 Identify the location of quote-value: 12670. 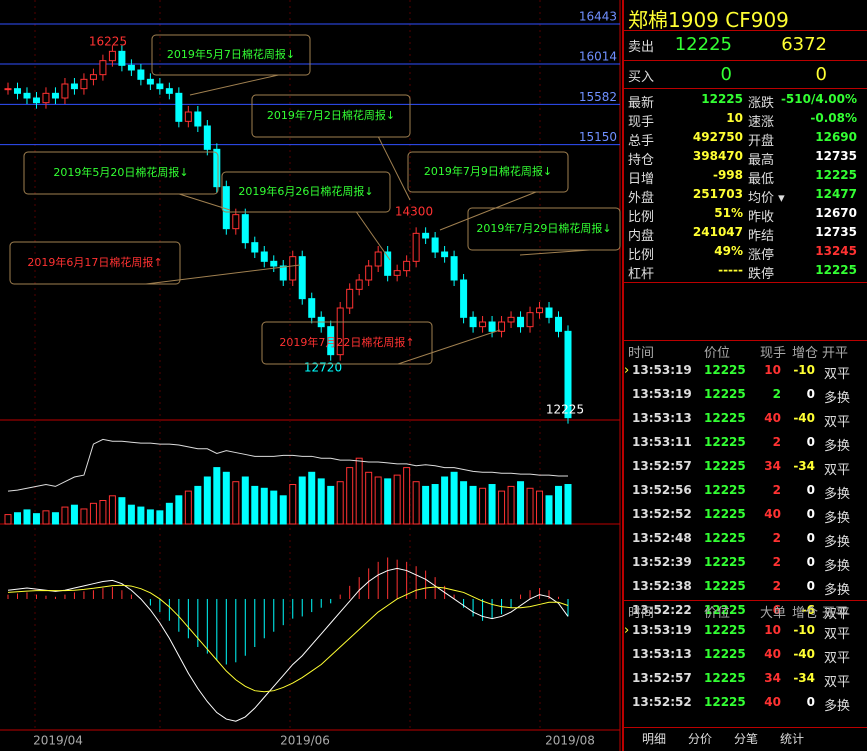
(836, 213).